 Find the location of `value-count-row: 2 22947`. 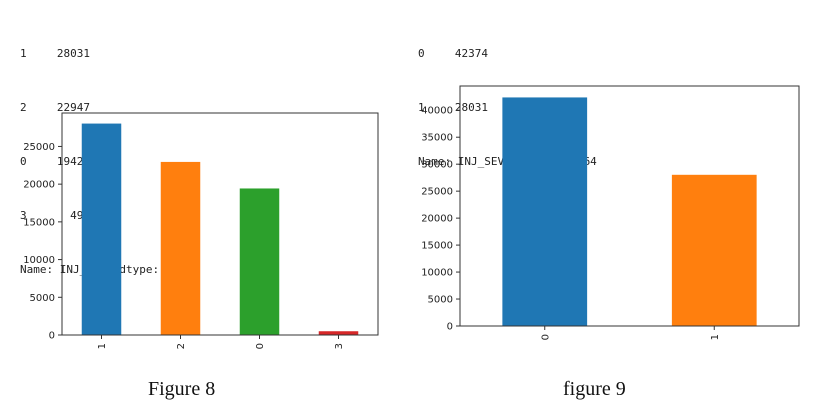

value-count-row: 2 22947 is located at coordinates (55, 107).